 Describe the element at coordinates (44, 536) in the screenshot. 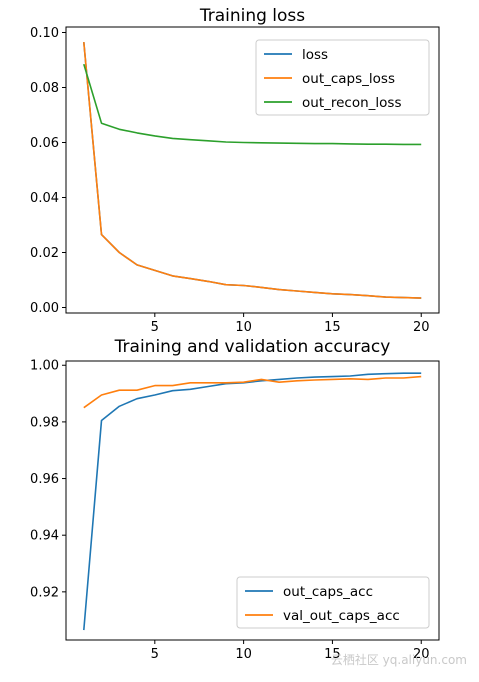

I see `y-tick-label: 0.94` at that location.